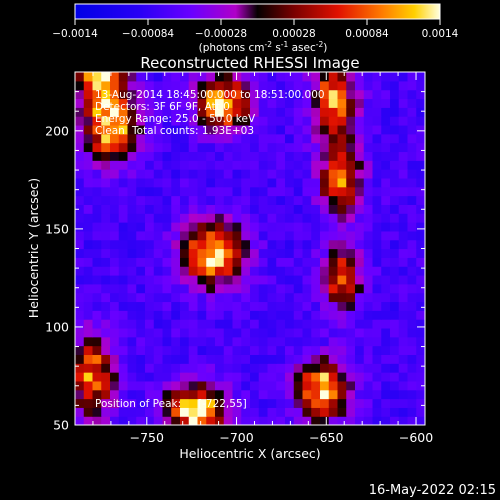 The image size is (500, 500). Describe the element at coordinates (57, 130) in the screenshot. I see `y-tick-label: 200` at that location.